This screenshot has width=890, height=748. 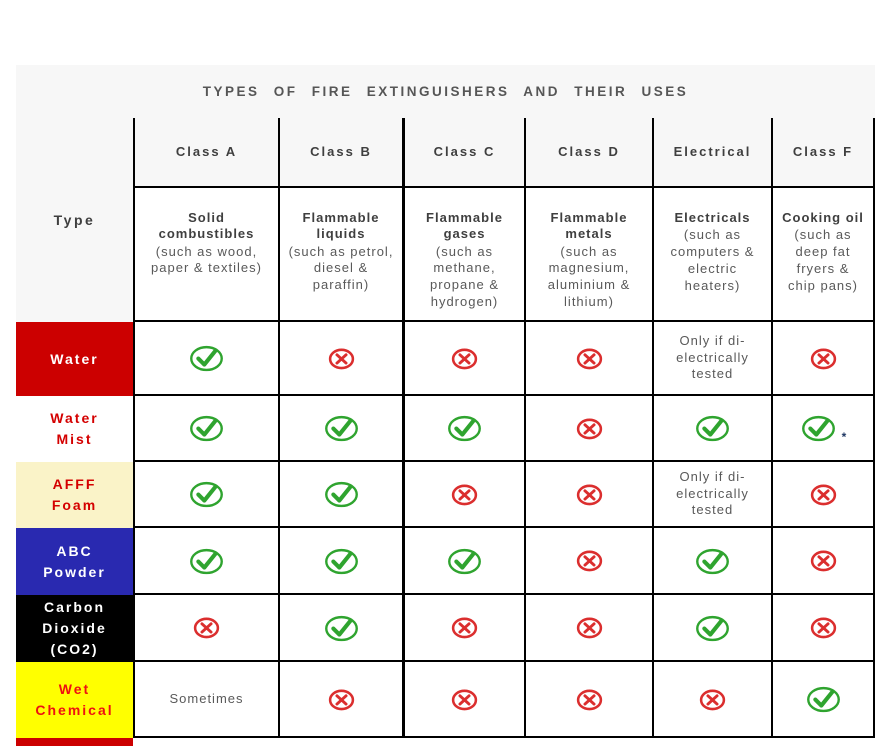 I want to click on column-header-electrical: Electrical, so click(x=711, y=153).